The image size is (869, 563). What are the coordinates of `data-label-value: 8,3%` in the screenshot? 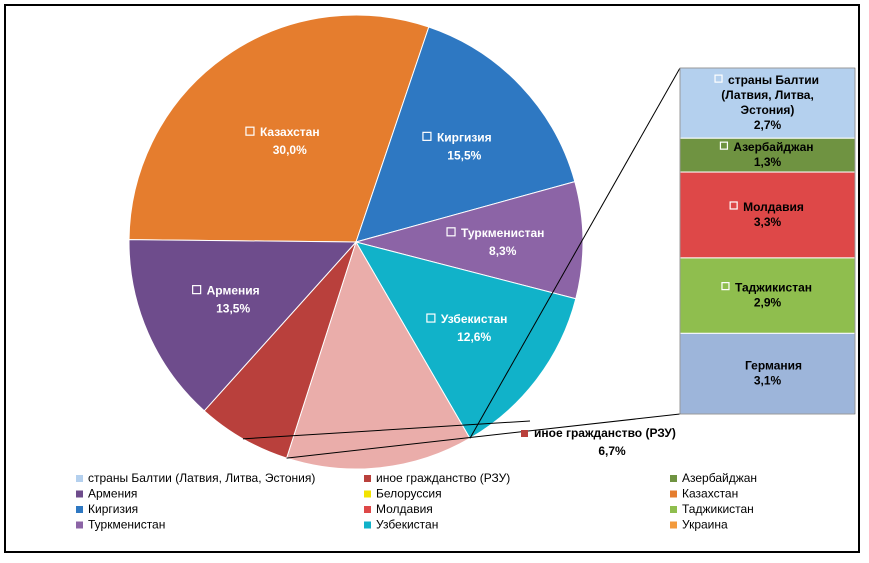 It's located at (503, 251).